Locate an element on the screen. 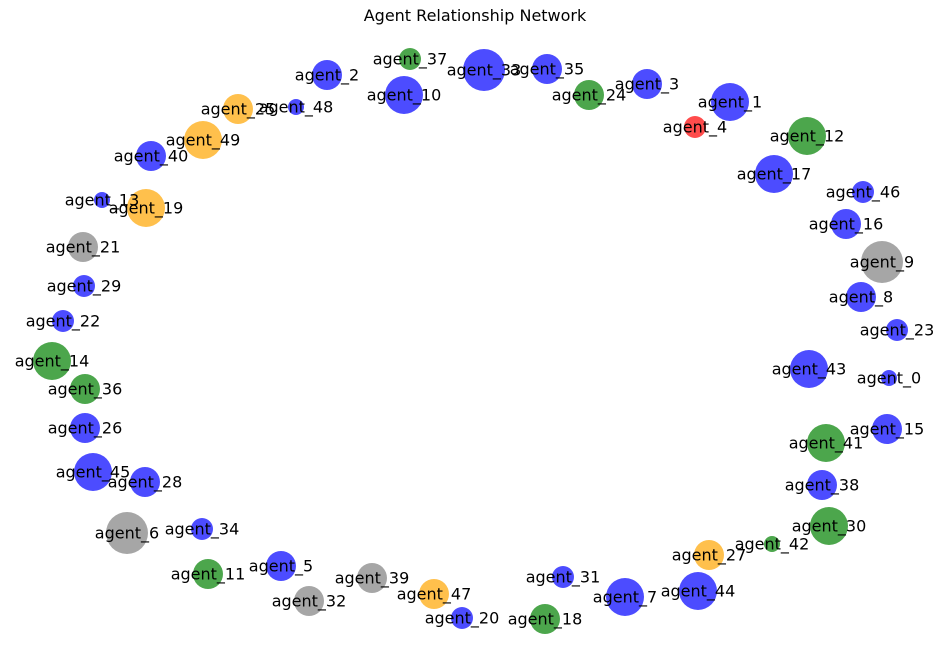  node-label-agent-20: agent_20 is located at coordinates (462, 619).